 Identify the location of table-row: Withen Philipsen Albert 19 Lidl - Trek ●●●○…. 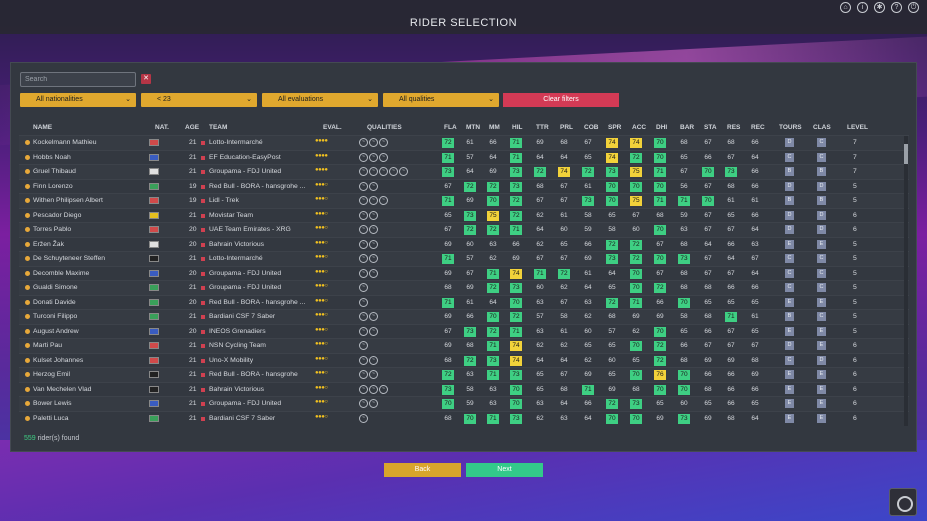
(464, 200).